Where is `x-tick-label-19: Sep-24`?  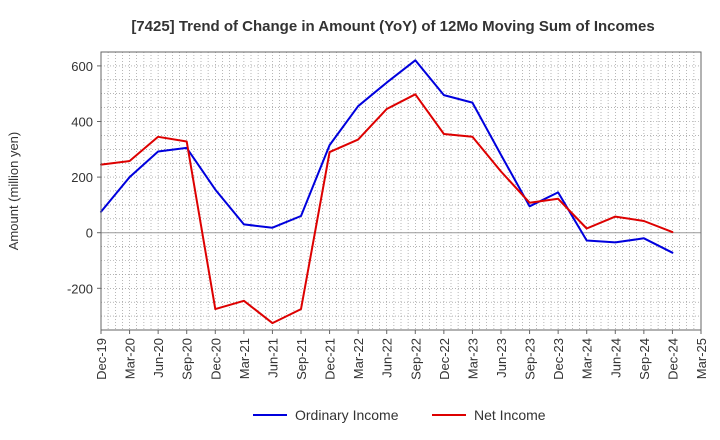 x-tick-label-19: Sep-24 is located at coordinates (644, 359).